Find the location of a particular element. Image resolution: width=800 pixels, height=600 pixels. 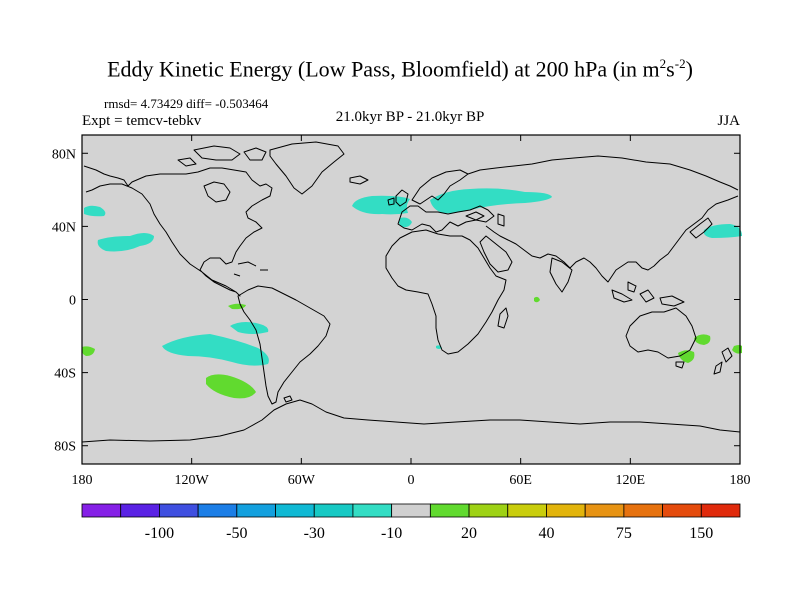

coast-iceland is located at coordinates (359, 180).